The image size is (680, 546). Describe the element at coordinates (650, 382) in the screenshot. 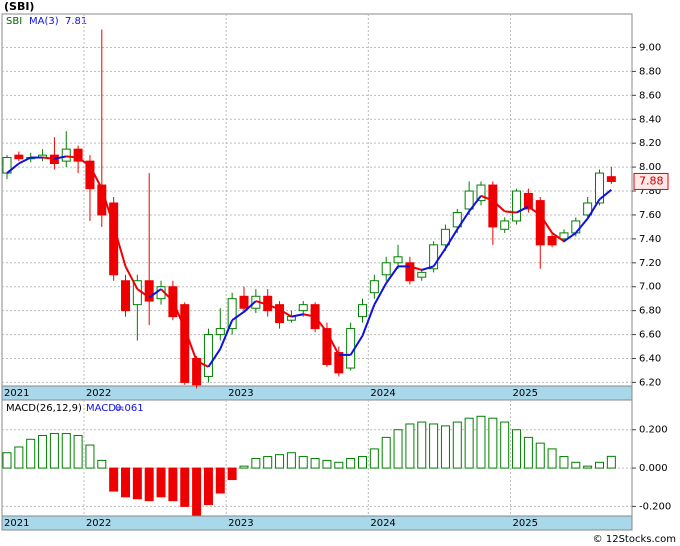

I see `y-tick-label: 6.20` at that location.